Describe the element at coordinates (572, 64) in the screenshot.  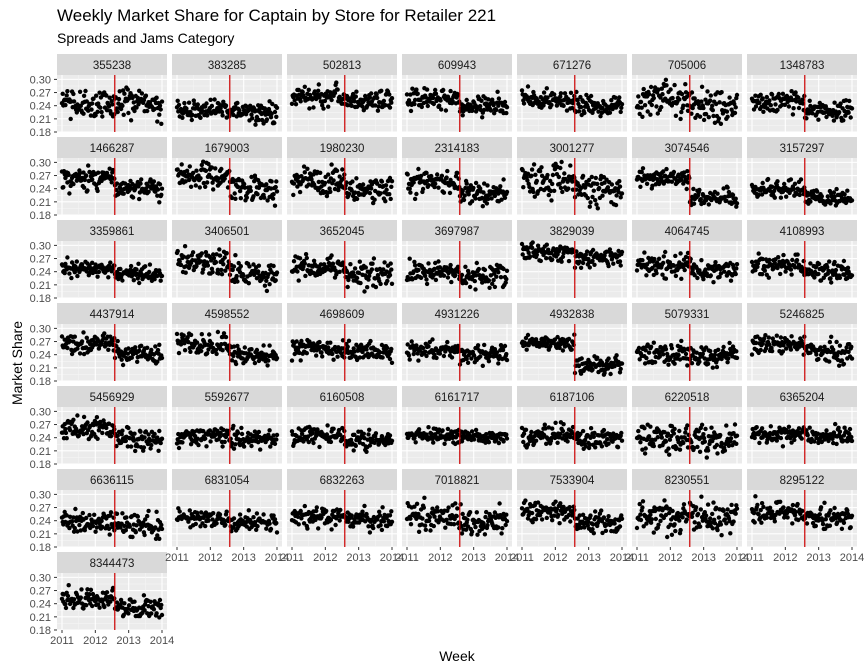
I see `facet-strip` at that location.